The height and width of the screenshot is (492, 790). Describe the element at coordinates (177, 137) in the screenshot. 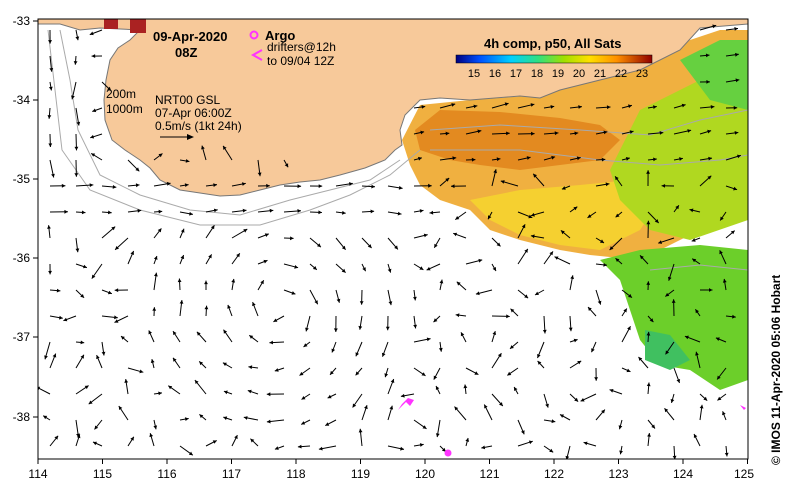

I see `scale-arrow` at that location.